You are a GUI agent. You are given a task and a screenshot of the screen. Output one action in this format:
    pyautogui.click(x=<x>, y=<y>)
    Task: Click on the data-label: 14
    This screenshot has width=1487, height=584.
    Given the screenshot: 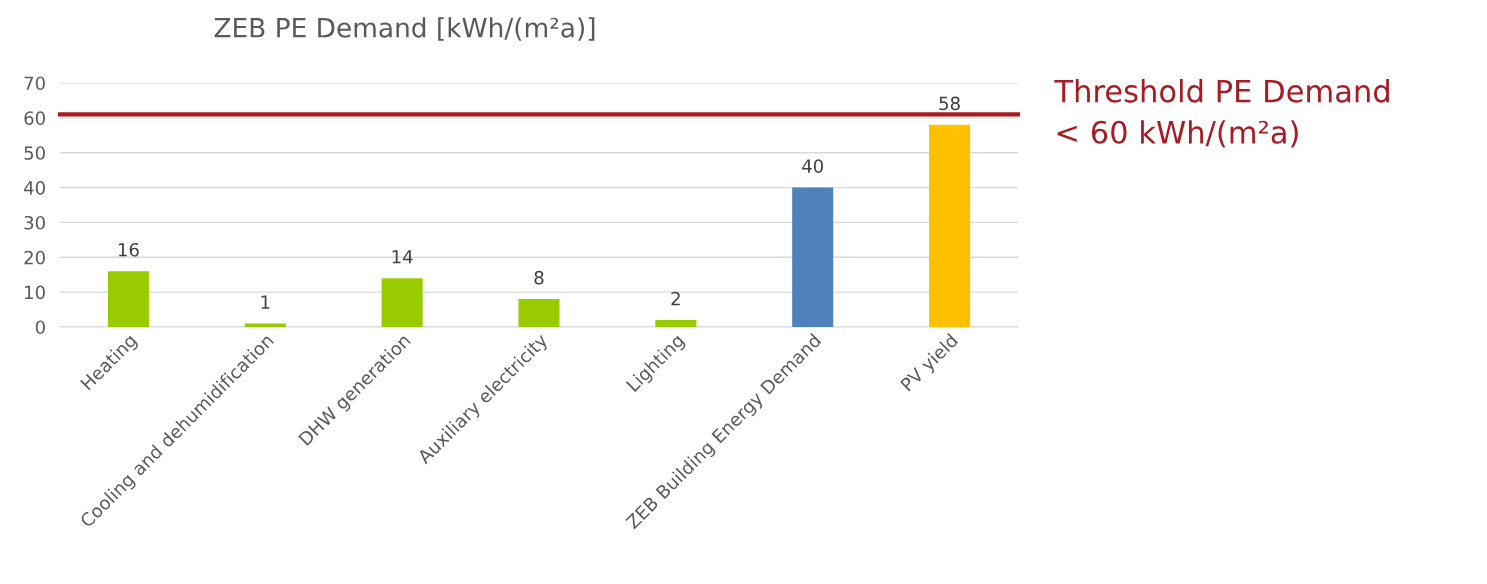 What is the action you would take?
    pyautogui.click(x=402, y=257)
    